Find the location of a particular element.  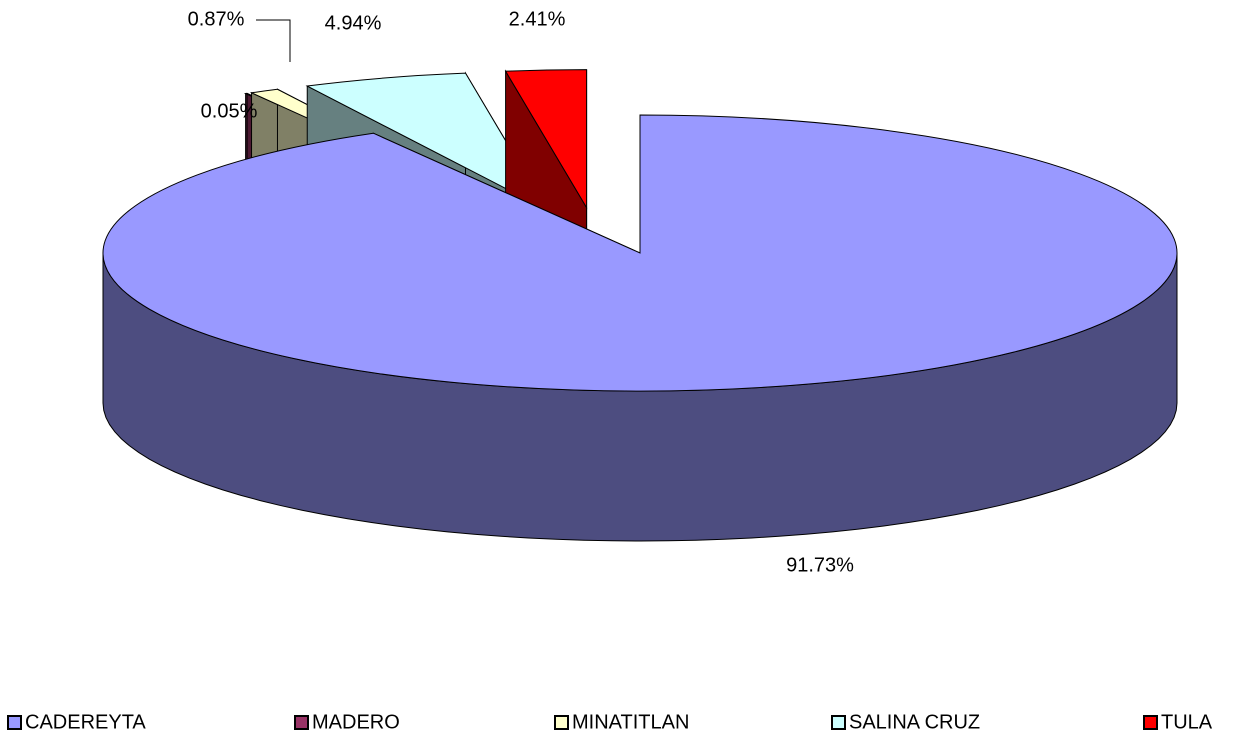

legend-label: TULA is located at coordinates (1187, 722).